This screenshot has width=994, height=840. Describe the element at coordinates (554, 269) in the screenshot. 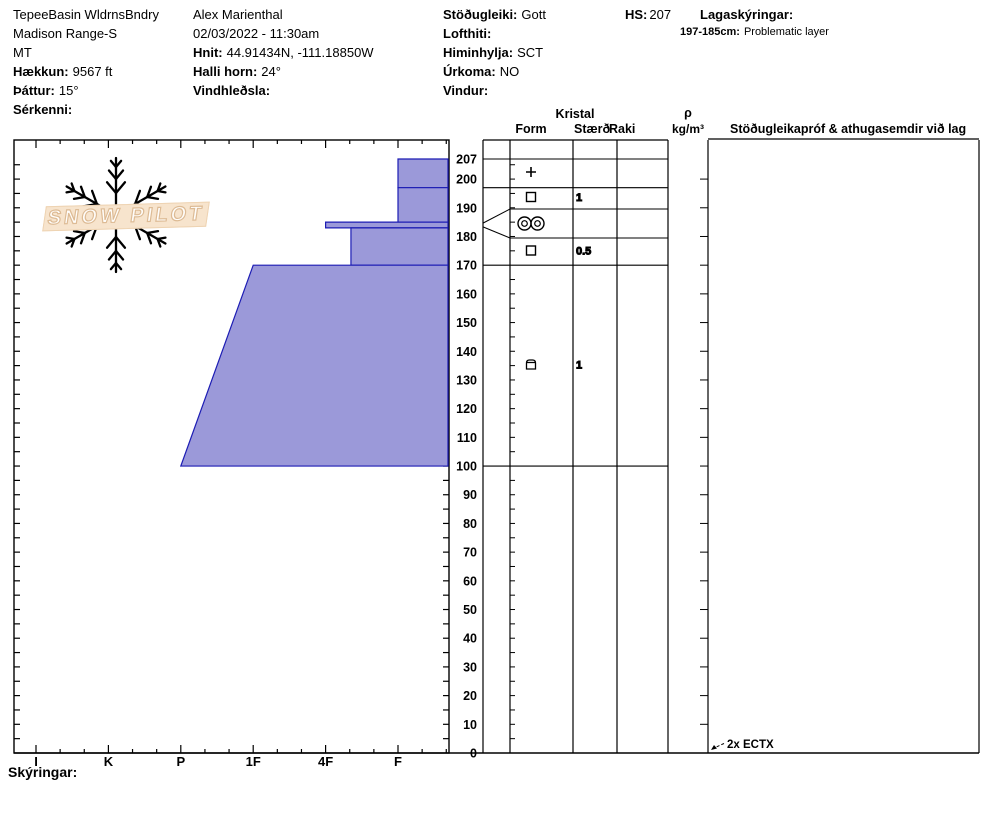

I see `grain-entries: 10.51` at that location.